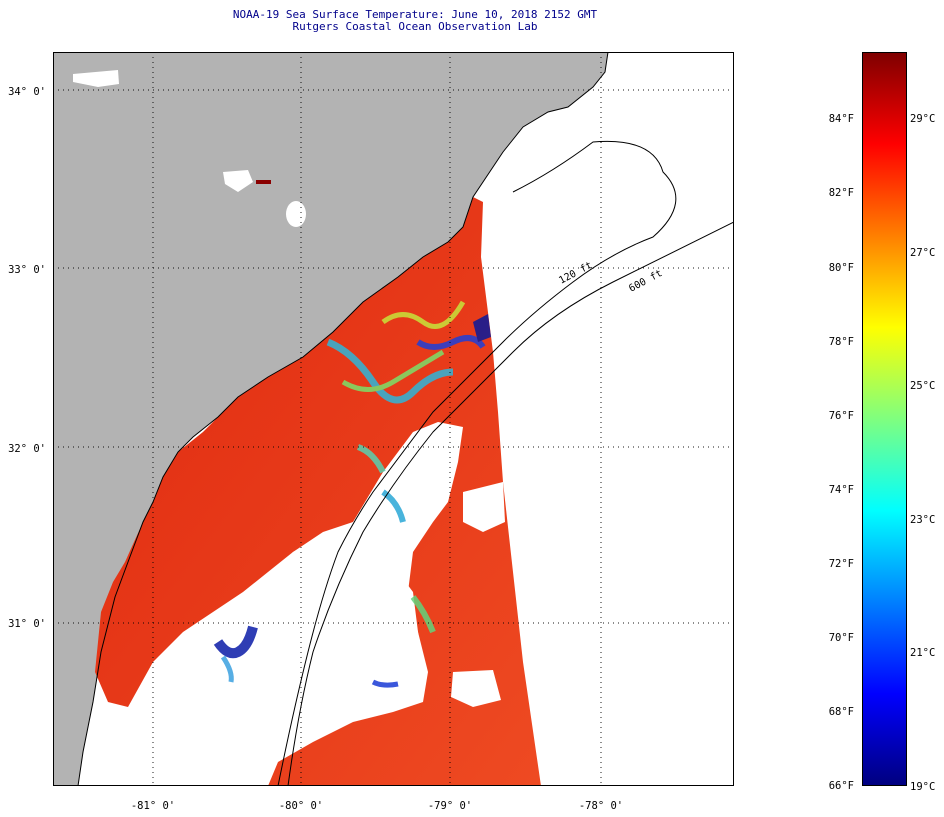 The height and width of the screenshot is (817, 944). Describe the element at coordinates (27, 270) in the screenshot. I see `lat-label-33: 33° 0'` at that location.